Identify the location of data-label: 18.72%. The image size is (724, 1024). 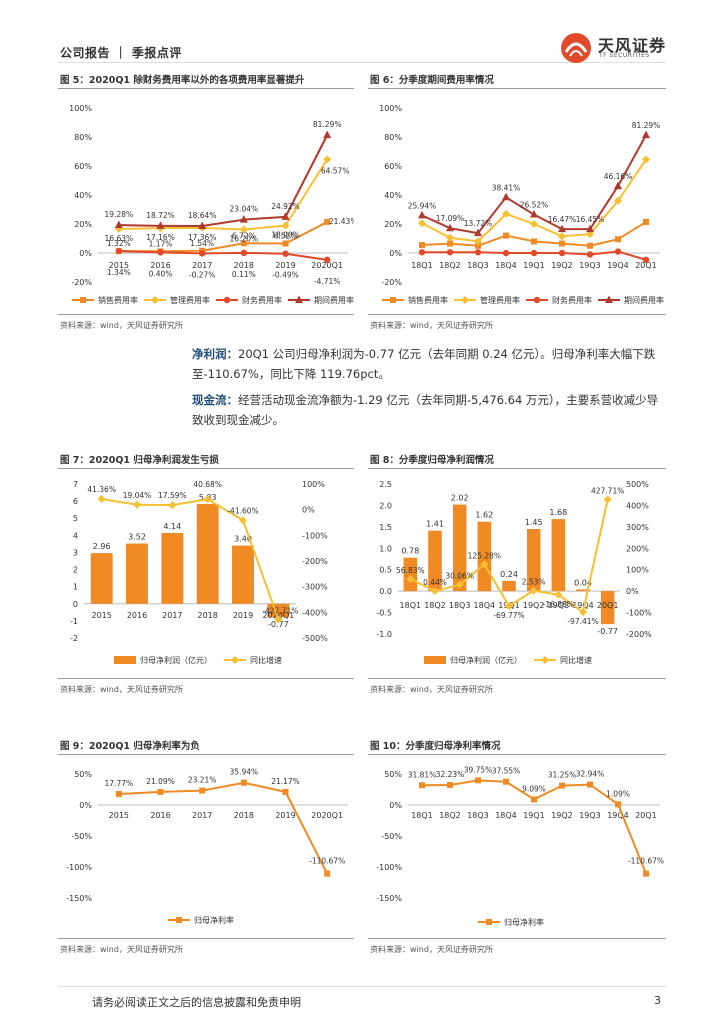
(160, 215).